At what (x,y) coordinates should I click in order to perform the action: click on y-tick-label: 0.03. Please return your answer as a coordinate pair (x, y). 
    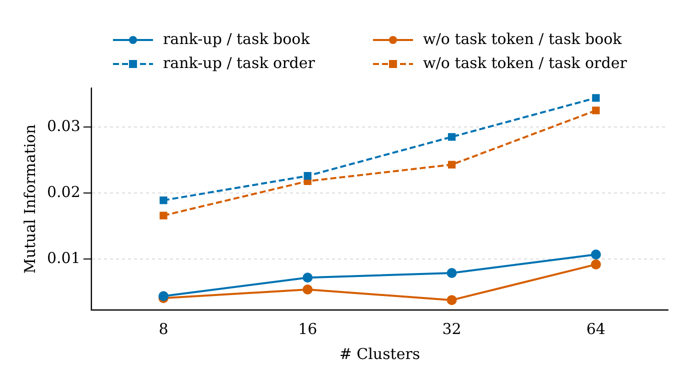
    Looking at the image, I should click on (63, 125).